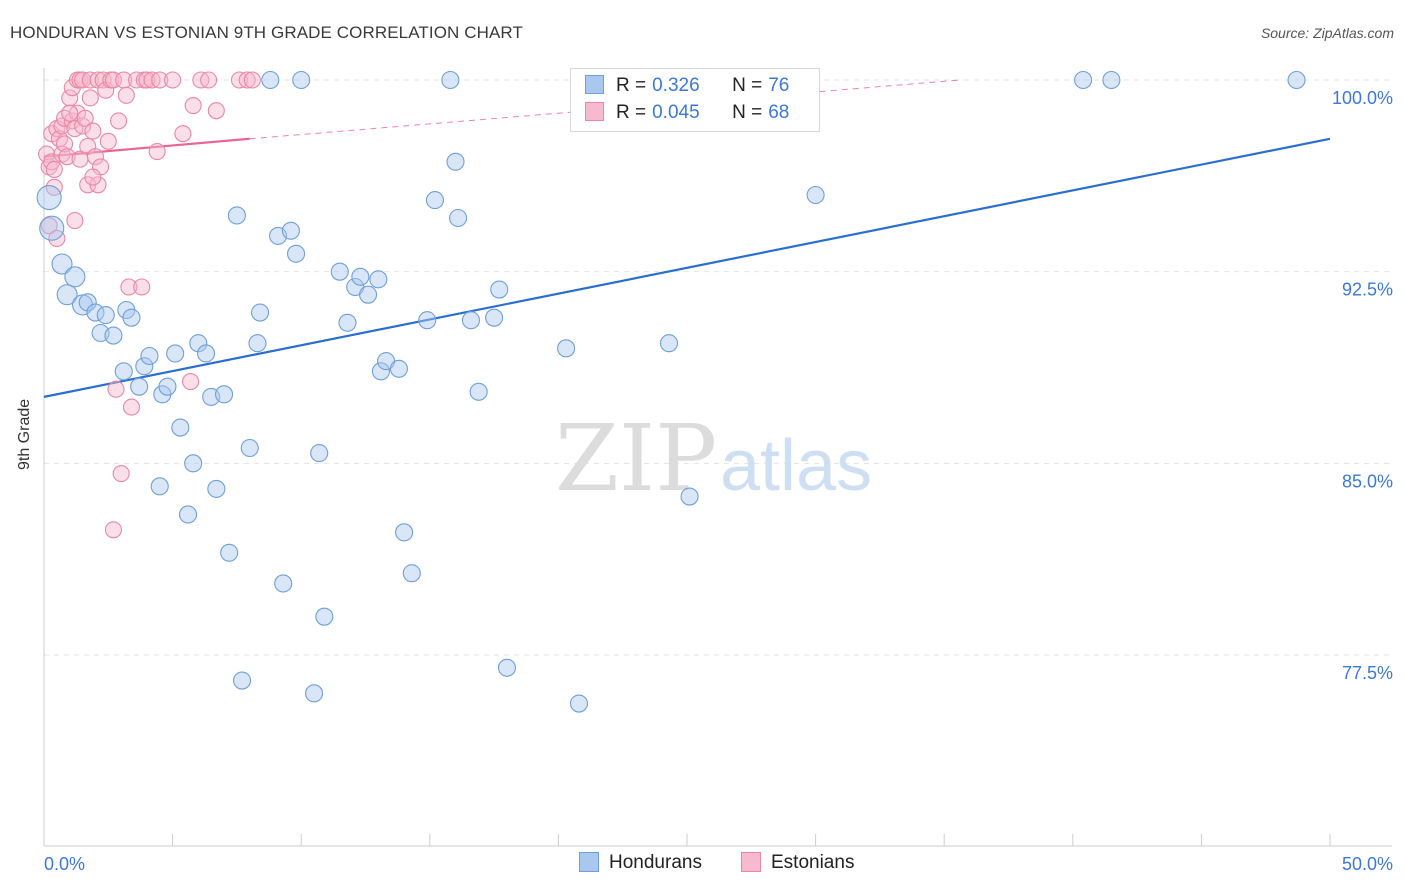  Describe the element at coordinates (1367, 481) in the screenshot. I see `y-tick-label: 85.0%` at that location.